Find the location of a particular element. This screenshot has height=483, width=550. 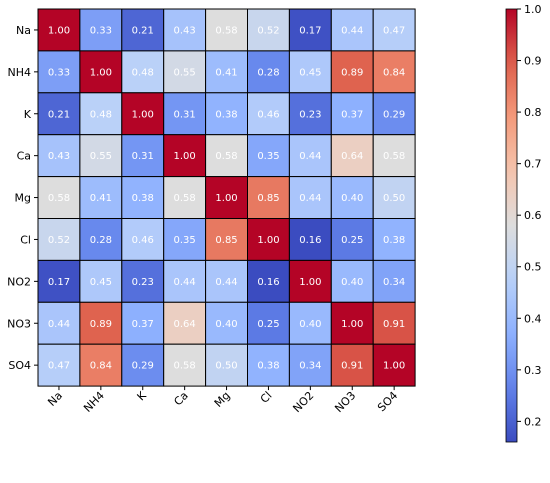

heatmap-cell-NH4-NO2 is located at coordinates (310, 72).